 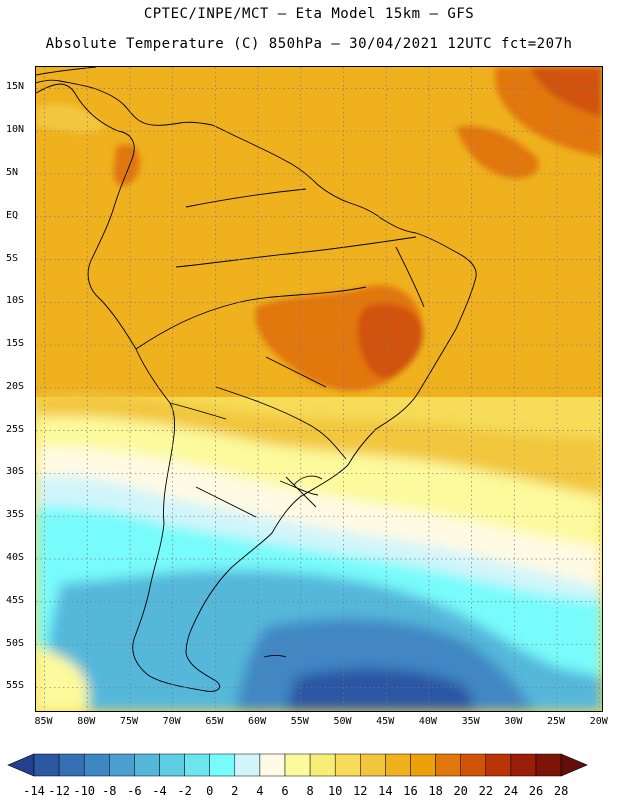 I want to click on colorbar-label: -14, so click(x=34, y=791).